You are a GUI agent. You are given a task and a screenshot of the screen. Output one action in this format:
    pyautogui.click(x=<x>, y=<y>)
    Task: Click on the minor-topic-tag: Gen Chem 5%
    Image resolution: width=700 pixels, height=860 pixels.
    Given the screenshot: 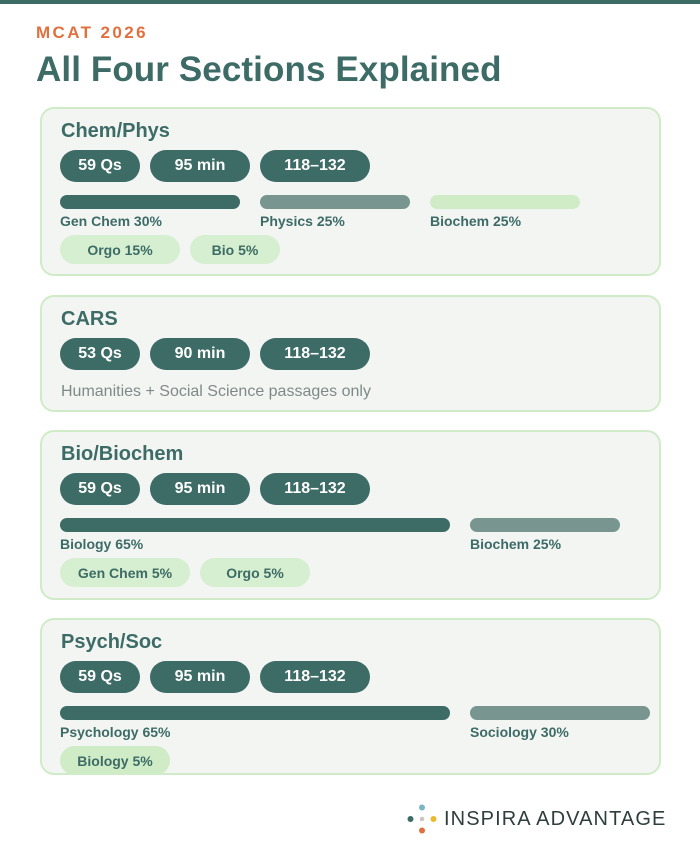 What is the action you would take?
    pyautogui.click(x=125, y=572)
    